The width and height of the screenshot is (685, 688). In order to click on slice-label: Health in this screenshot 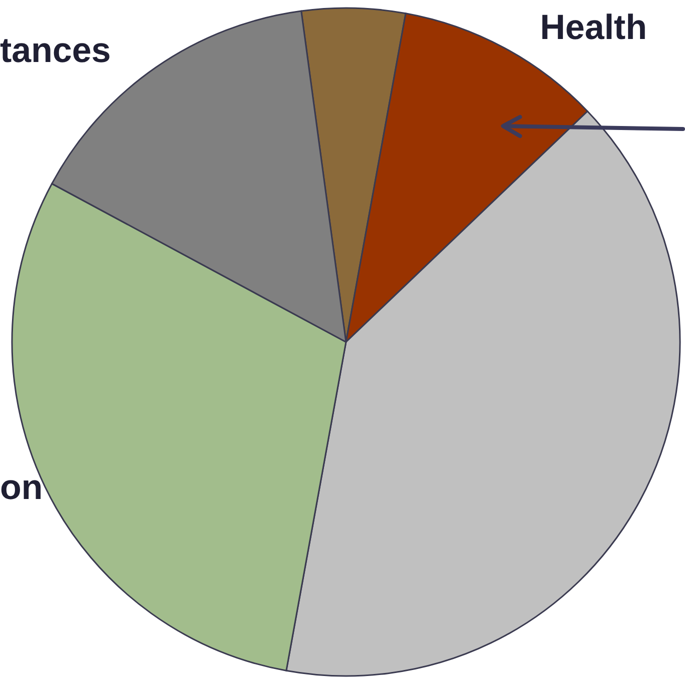, I will do `click(593, 27)`.